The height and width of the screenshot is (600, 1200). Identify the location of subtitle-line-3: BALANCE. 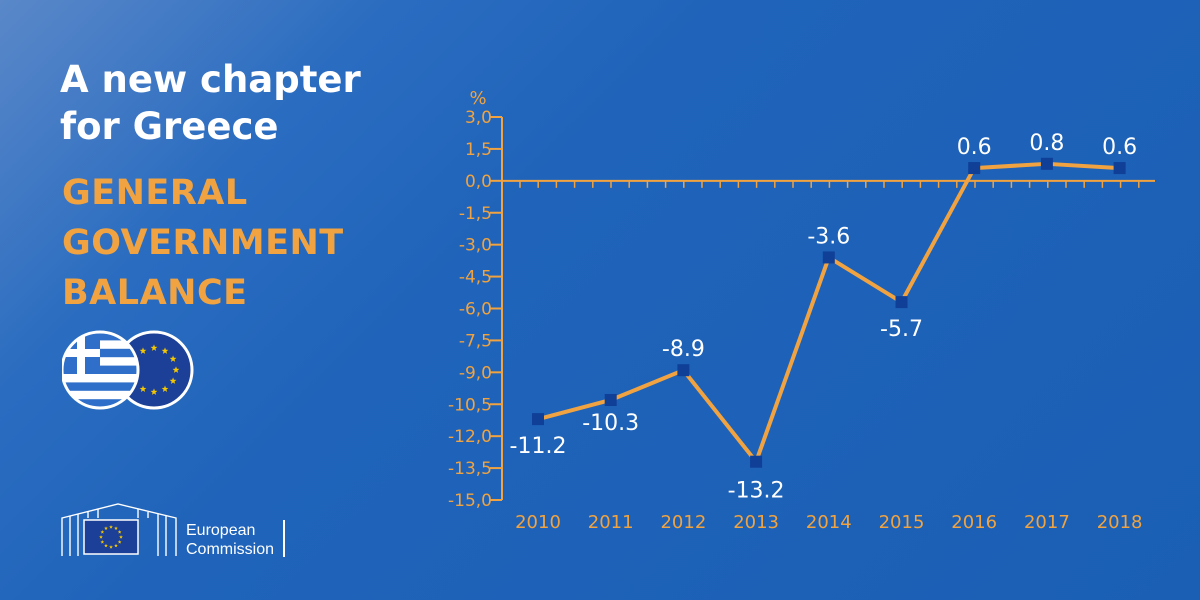
(155, 293).